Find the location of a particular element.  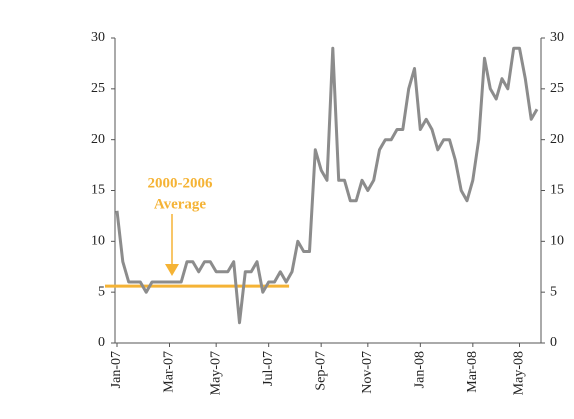

y-tick-label: 30 is located at coordinates (98, 37).